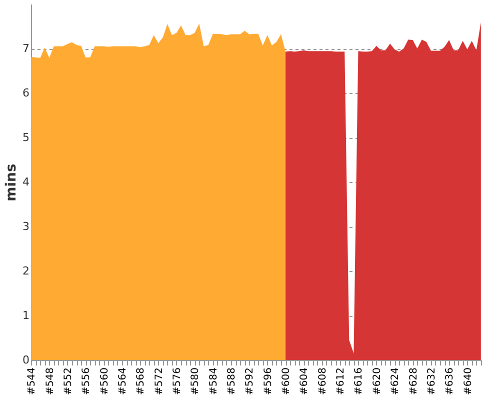  I want to click on x-tick-label: #616, so click(359, 381).